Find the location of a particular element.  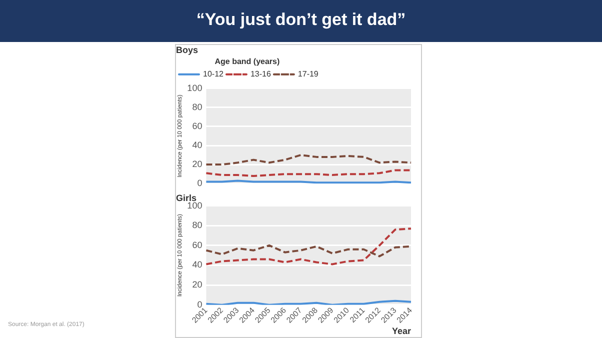

legend-label: 13-16 is located at coordinates (261, 74).